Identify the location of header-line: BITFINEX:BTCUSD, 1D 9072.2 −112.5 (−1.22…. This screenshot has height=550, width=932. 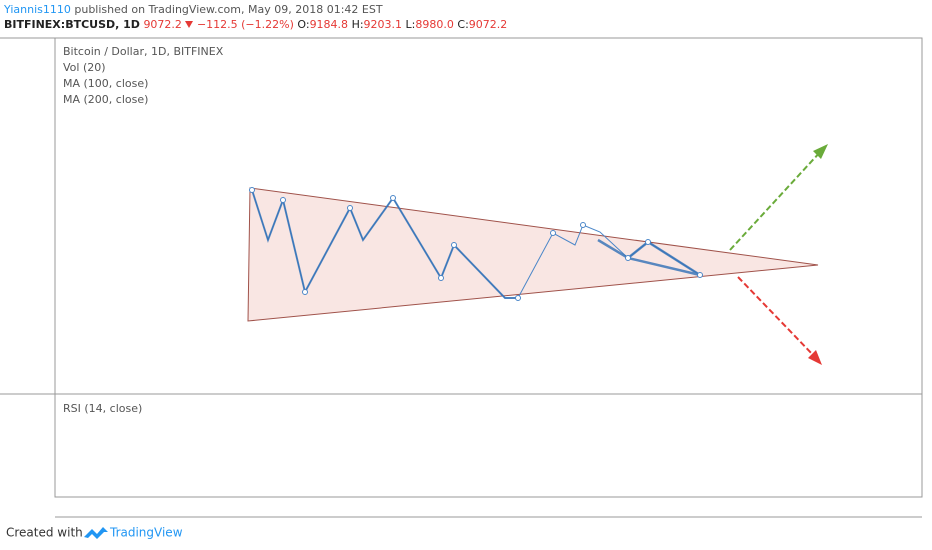
(255, 24).